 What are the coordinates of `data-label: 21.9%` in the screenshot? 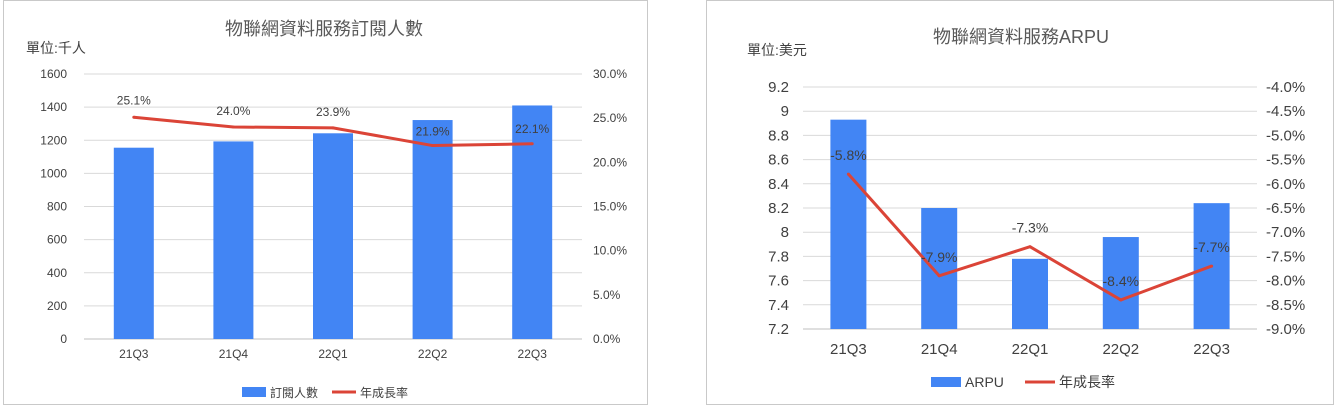 It's located at (433, 132).